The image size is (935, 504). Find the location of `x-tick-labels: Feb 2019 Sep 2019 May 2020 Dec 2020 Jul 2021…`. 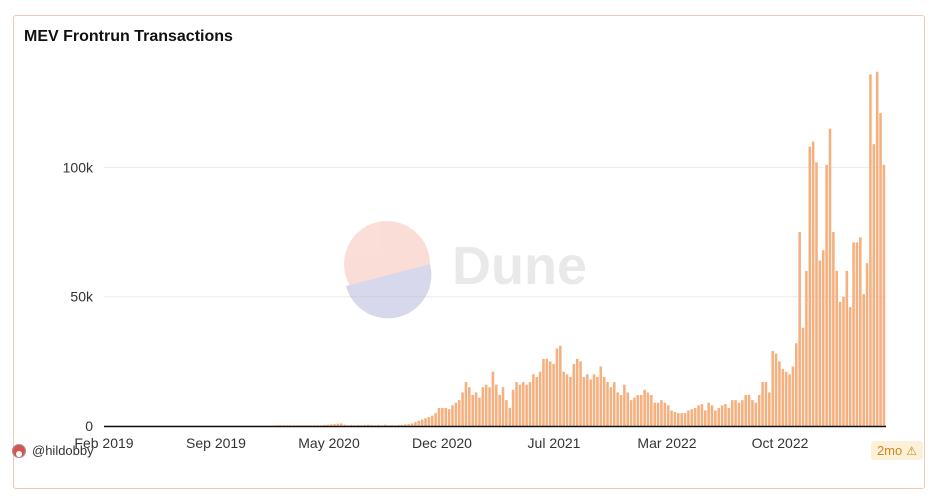

x-tick-labels: Feb 2019 Sep 2019 May 2020 Dec 2020 Jul 2021… is located at coordinates (441, 443).